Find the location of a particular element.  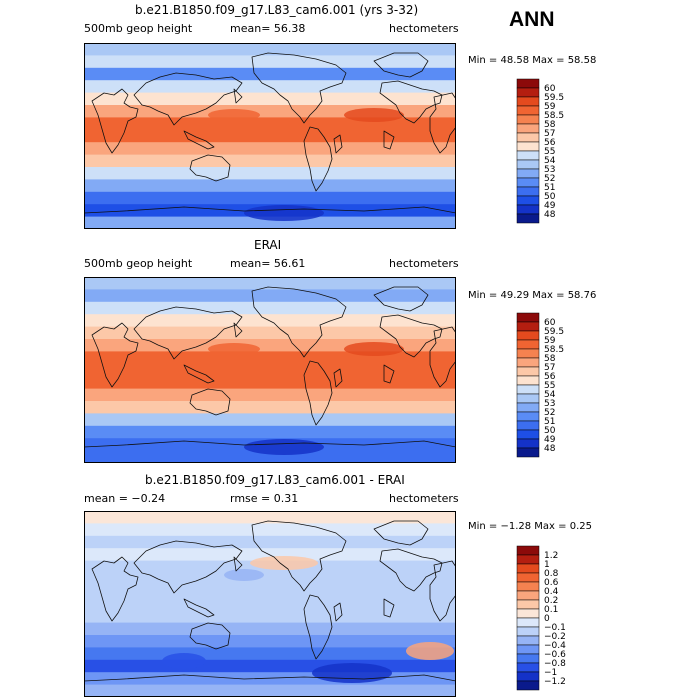

colorbar-tick-label: −0.8 is located at coordinates (555, 664).